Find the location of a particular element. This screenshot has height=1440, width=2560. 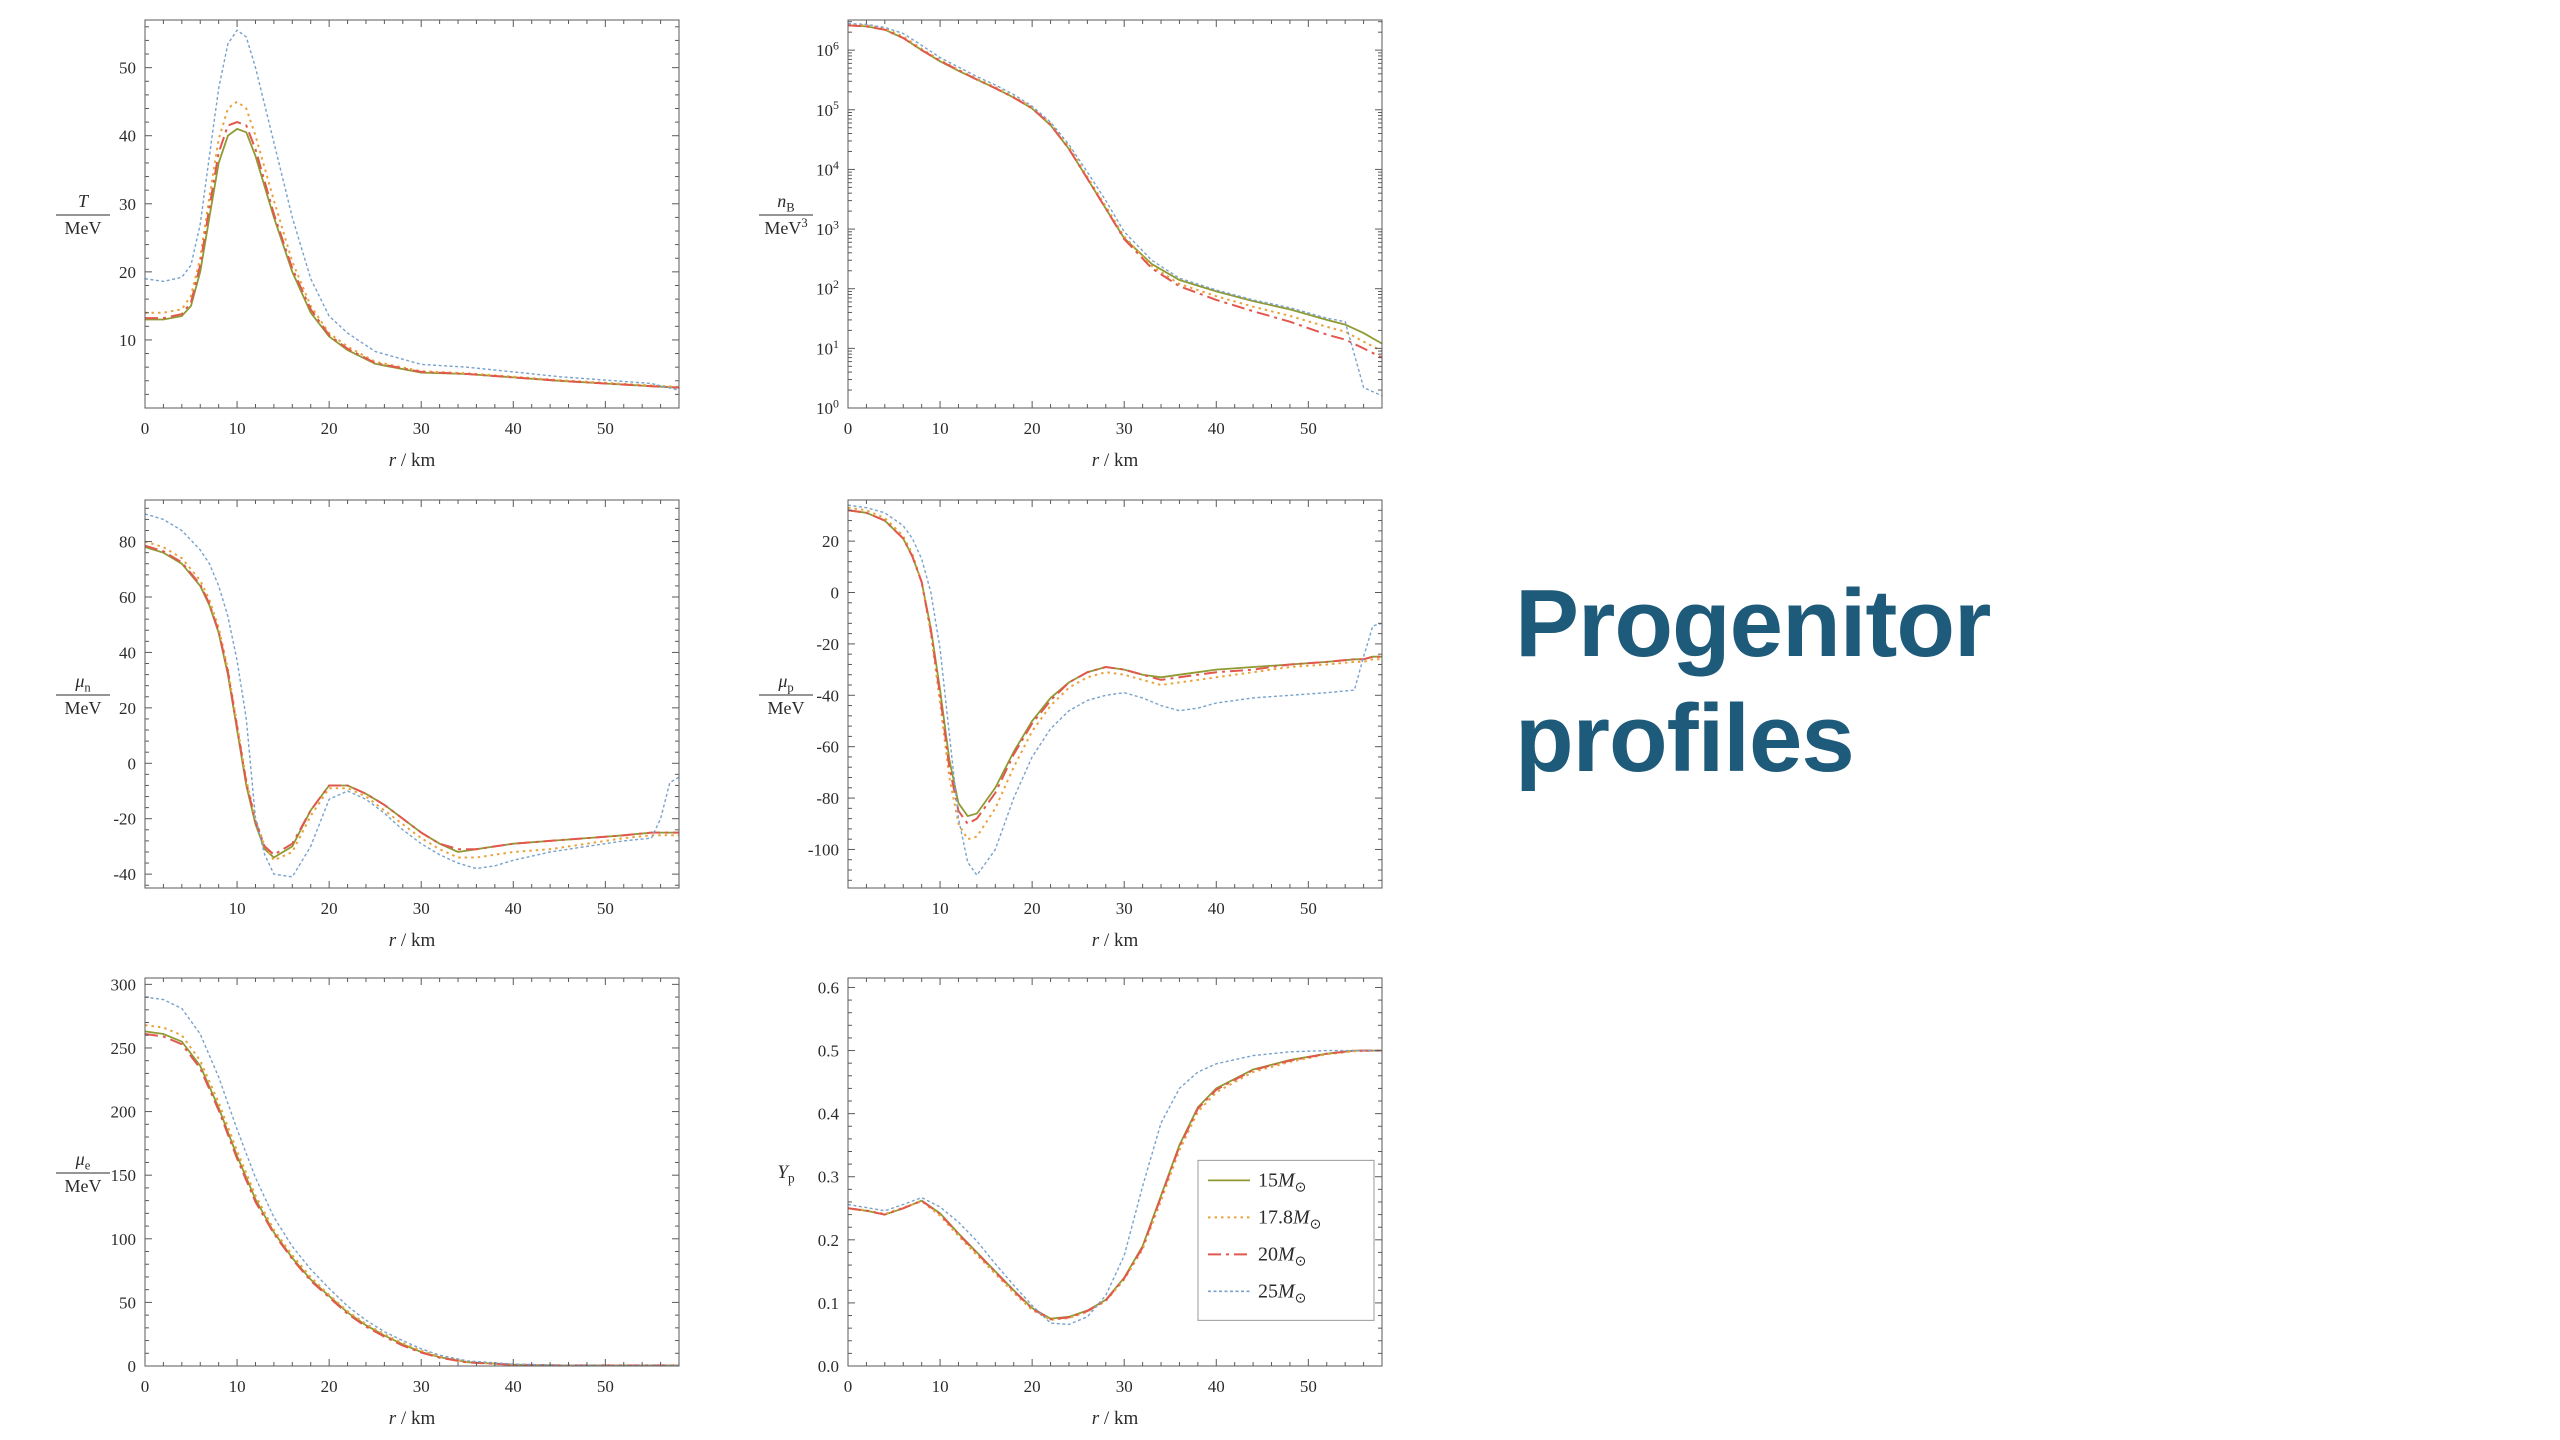

svg-text: Yp is located at coordinates (786, 1174).